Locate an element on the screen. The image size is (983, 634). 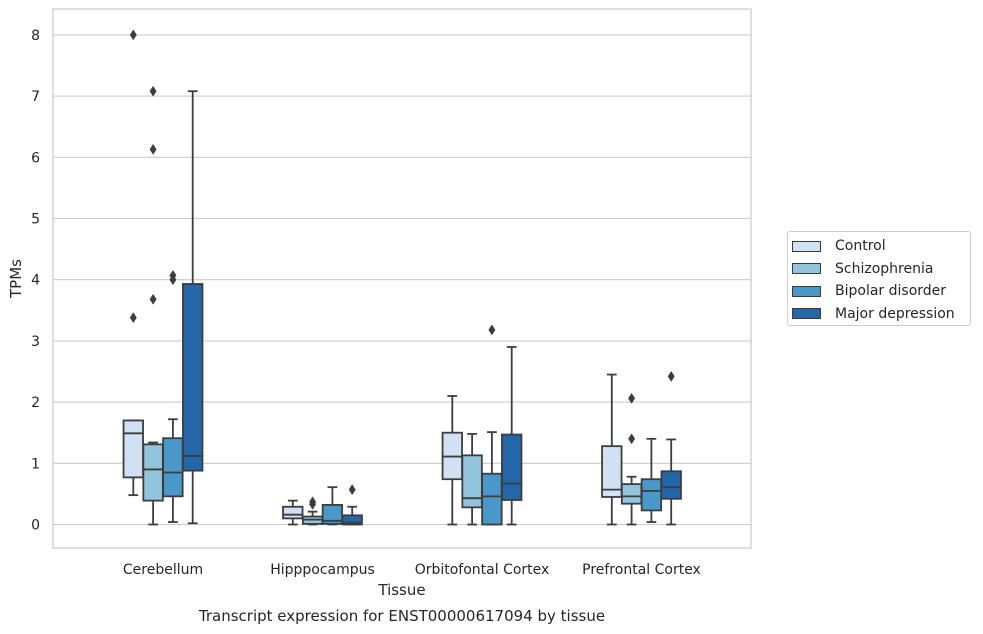
legend-label-major-depression: Major depression is located at coordinates (895, 313).